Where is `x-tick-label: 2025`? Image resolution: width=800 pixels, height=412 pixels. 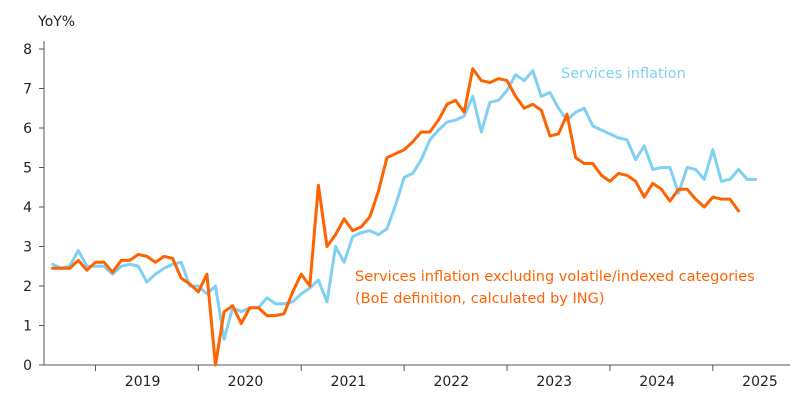
x-tick-label: 2025 is located at coordinates (760, 382).